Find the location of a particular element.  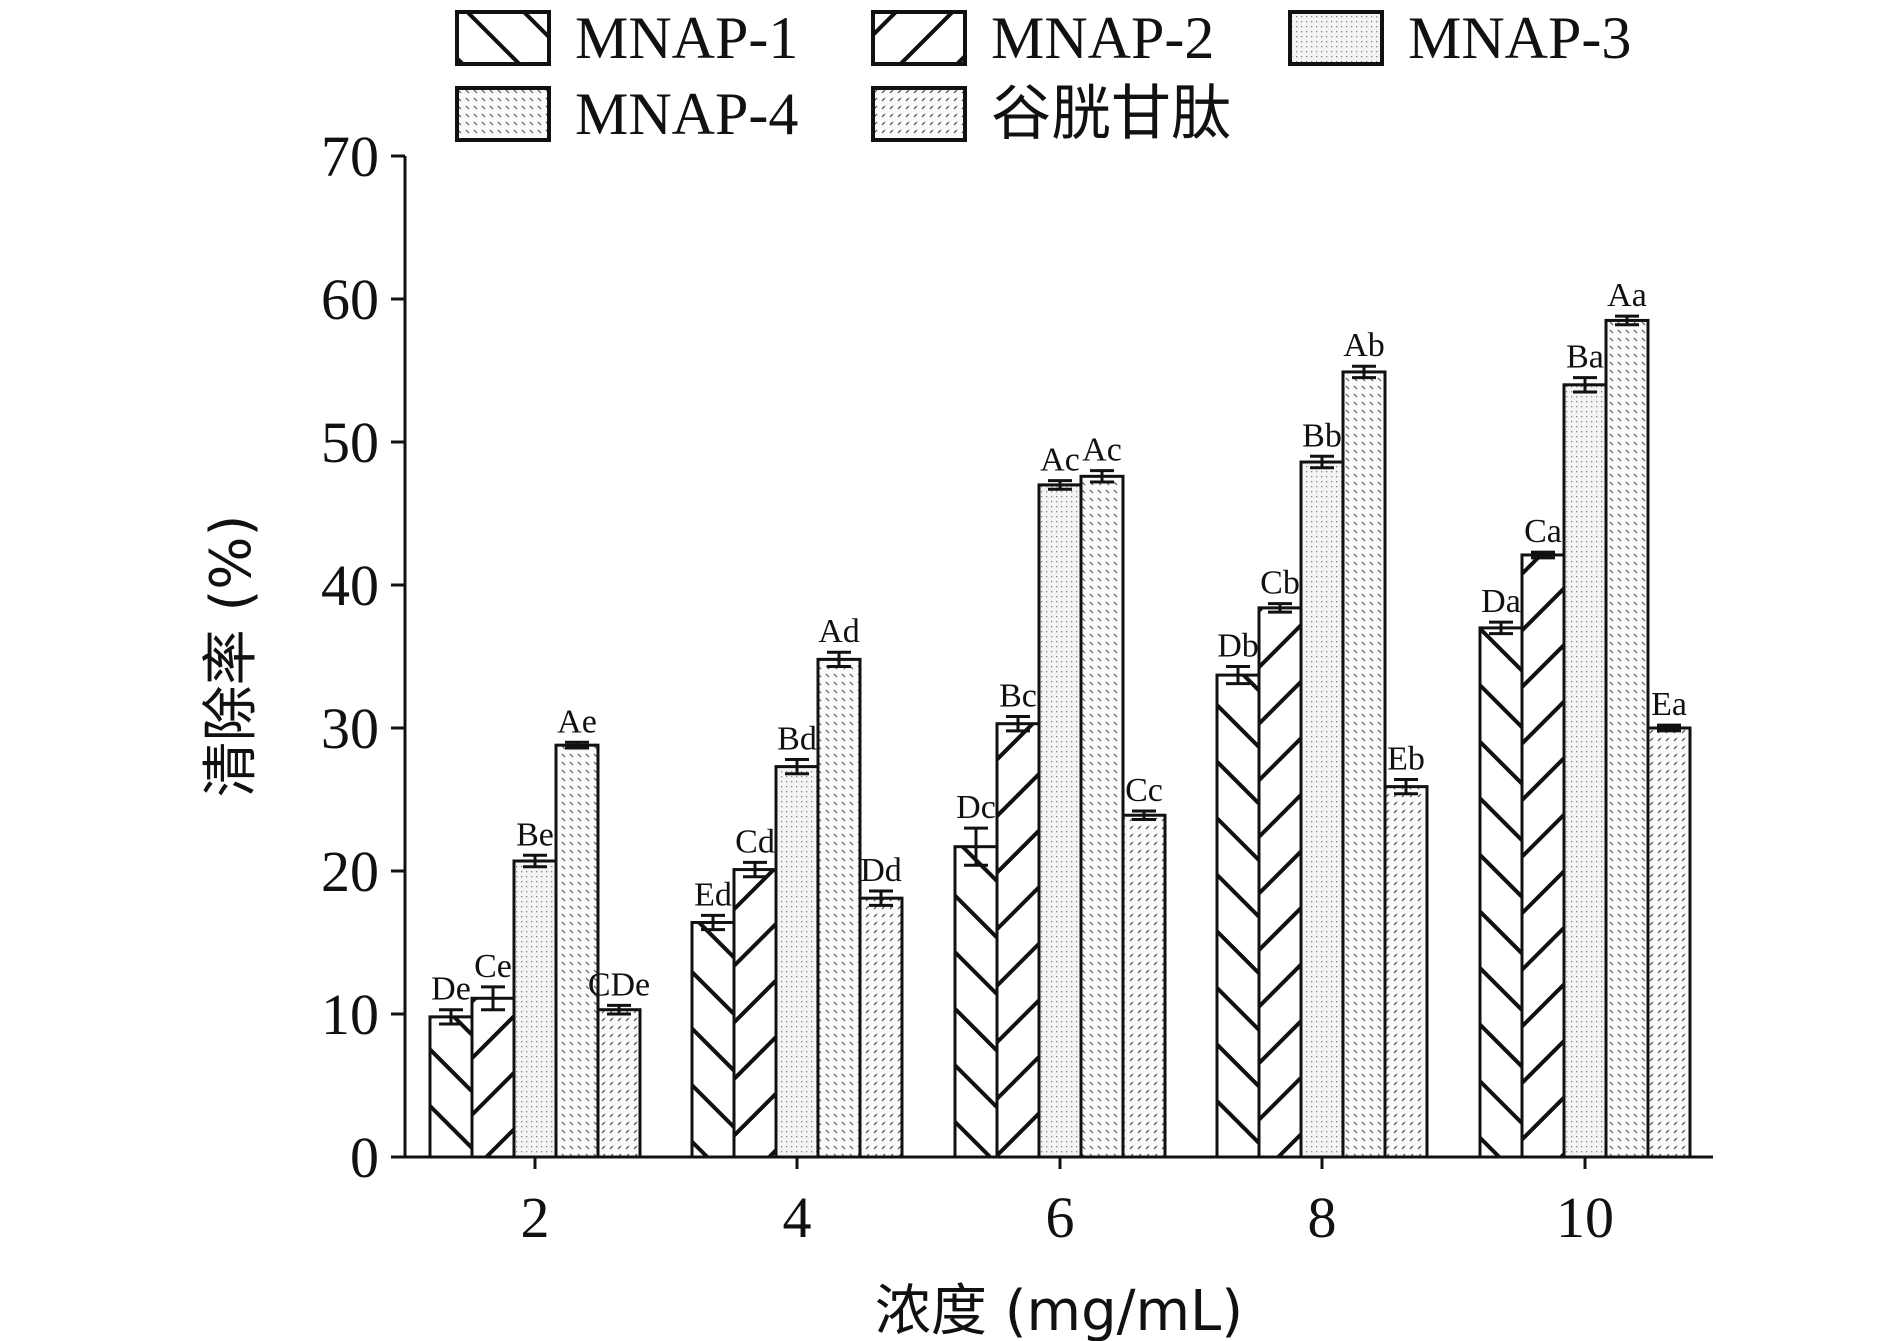

significance-label: Ea is located at coordinates (1669, 704).